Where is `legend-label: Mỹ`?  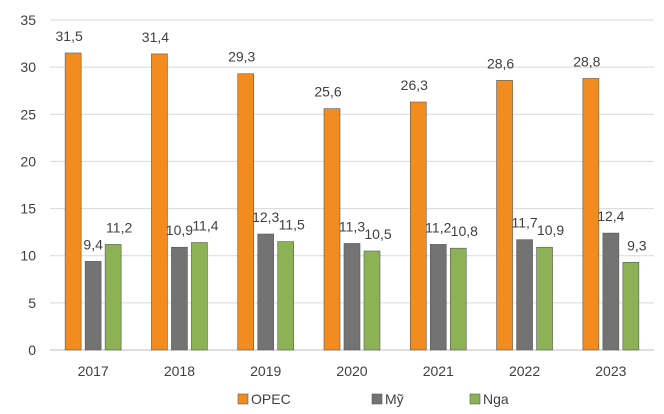
legend-label: Mỹ is located at coordinates (394, 399).